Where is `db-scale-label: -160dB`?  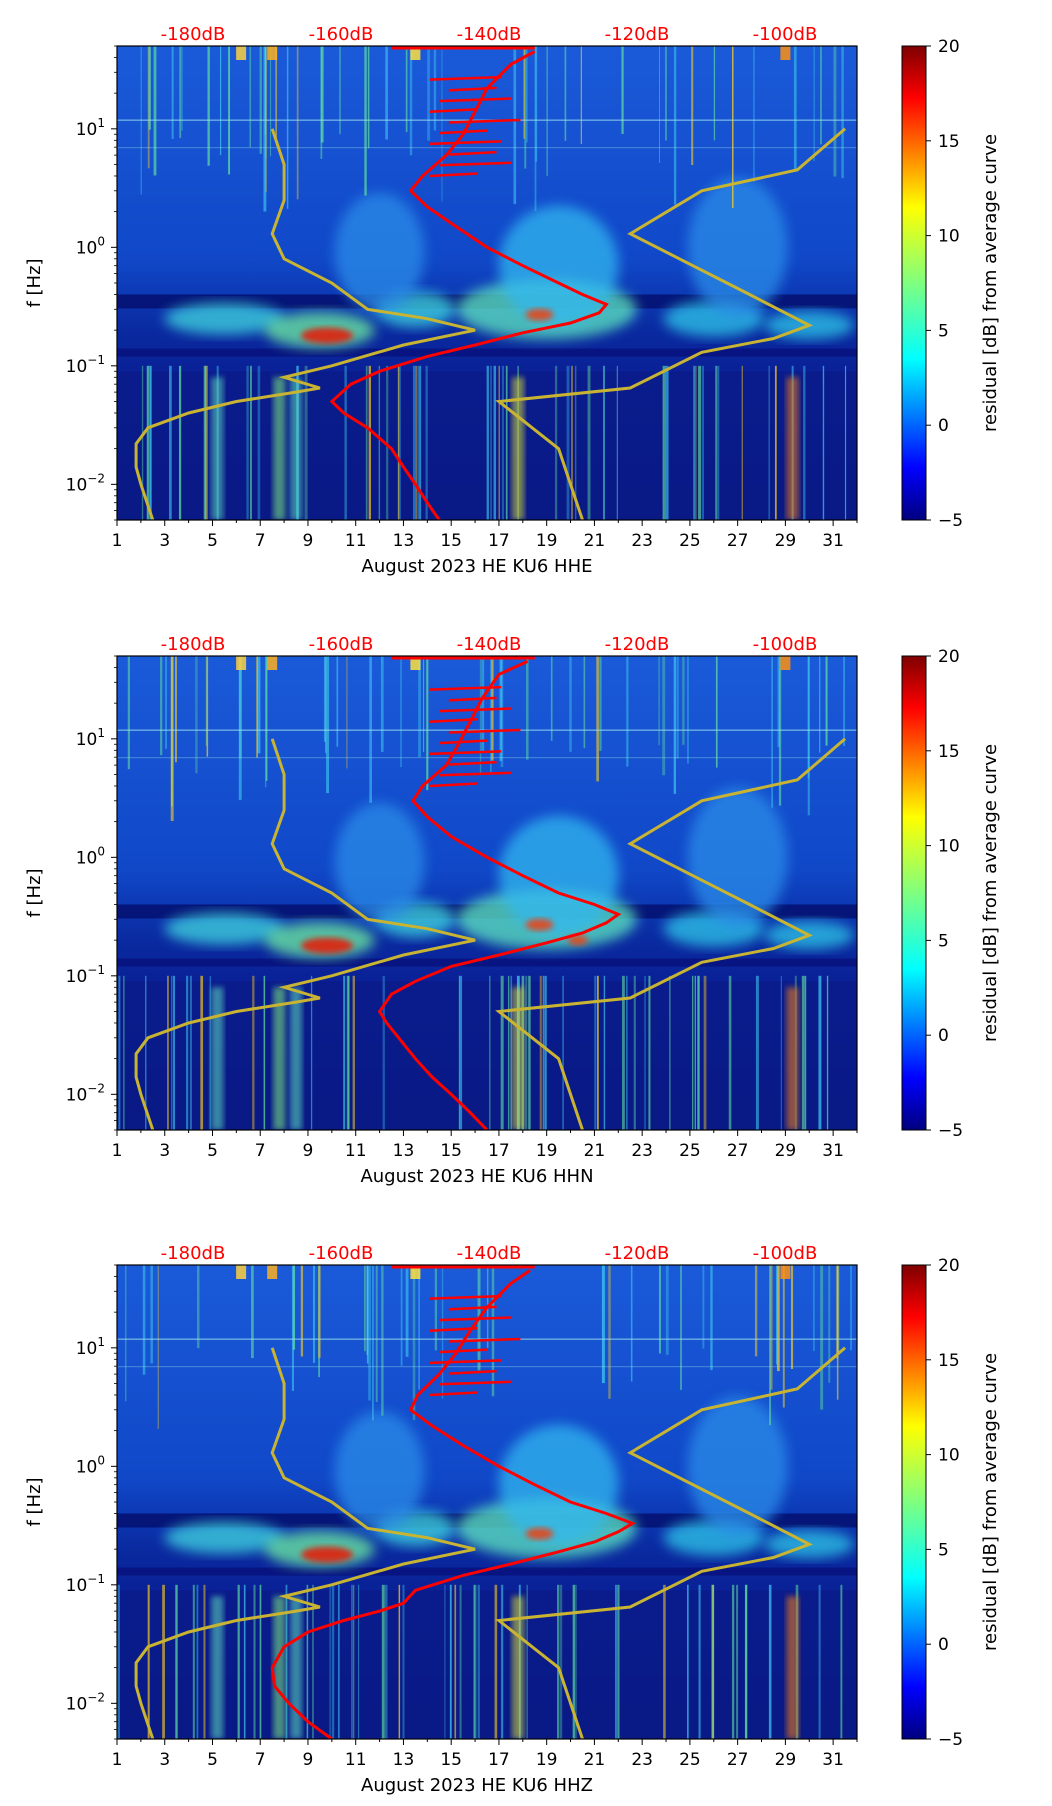 db-scale-label: -160dB is located at coordinates (341, 1253).